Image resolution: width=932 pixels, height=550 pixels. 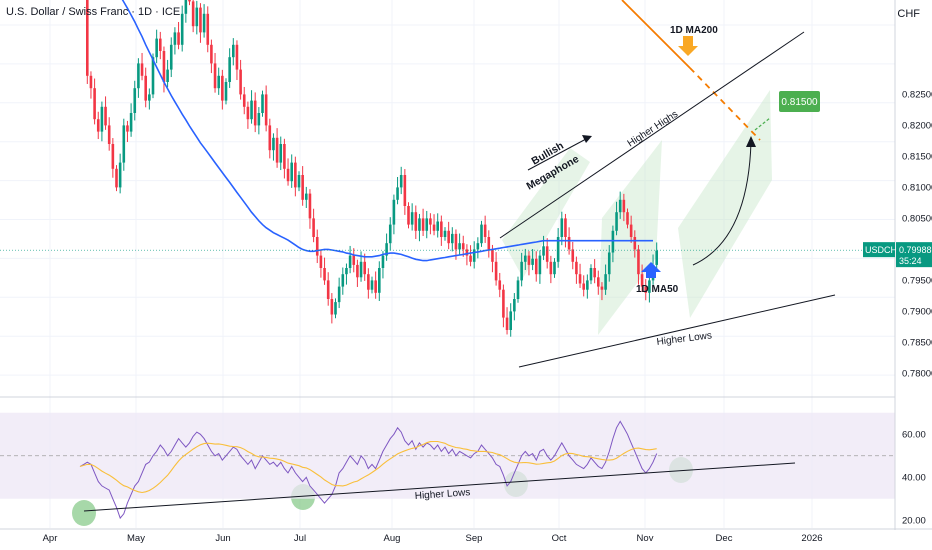 I want to click on higher-lows-label: Higher Lows, so click(x=684, y=339).